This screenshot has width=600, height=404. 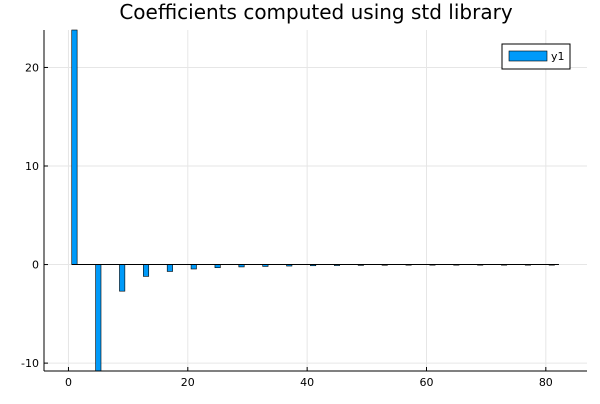 I want to click on x-tick-label: 20, so click(x=188, y=382).